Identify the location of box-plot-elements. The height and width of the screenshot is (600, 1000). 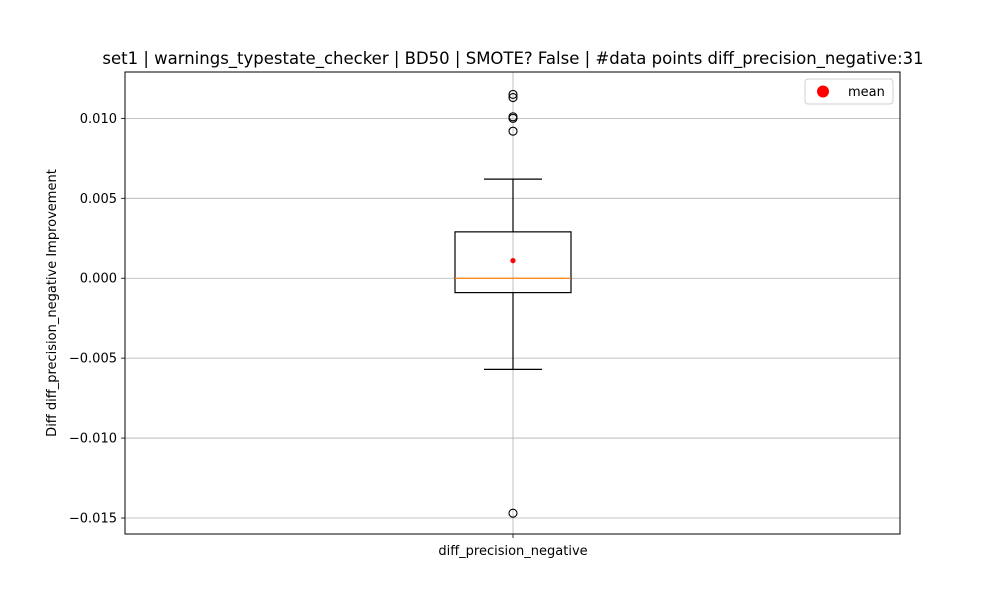
(513, 303).